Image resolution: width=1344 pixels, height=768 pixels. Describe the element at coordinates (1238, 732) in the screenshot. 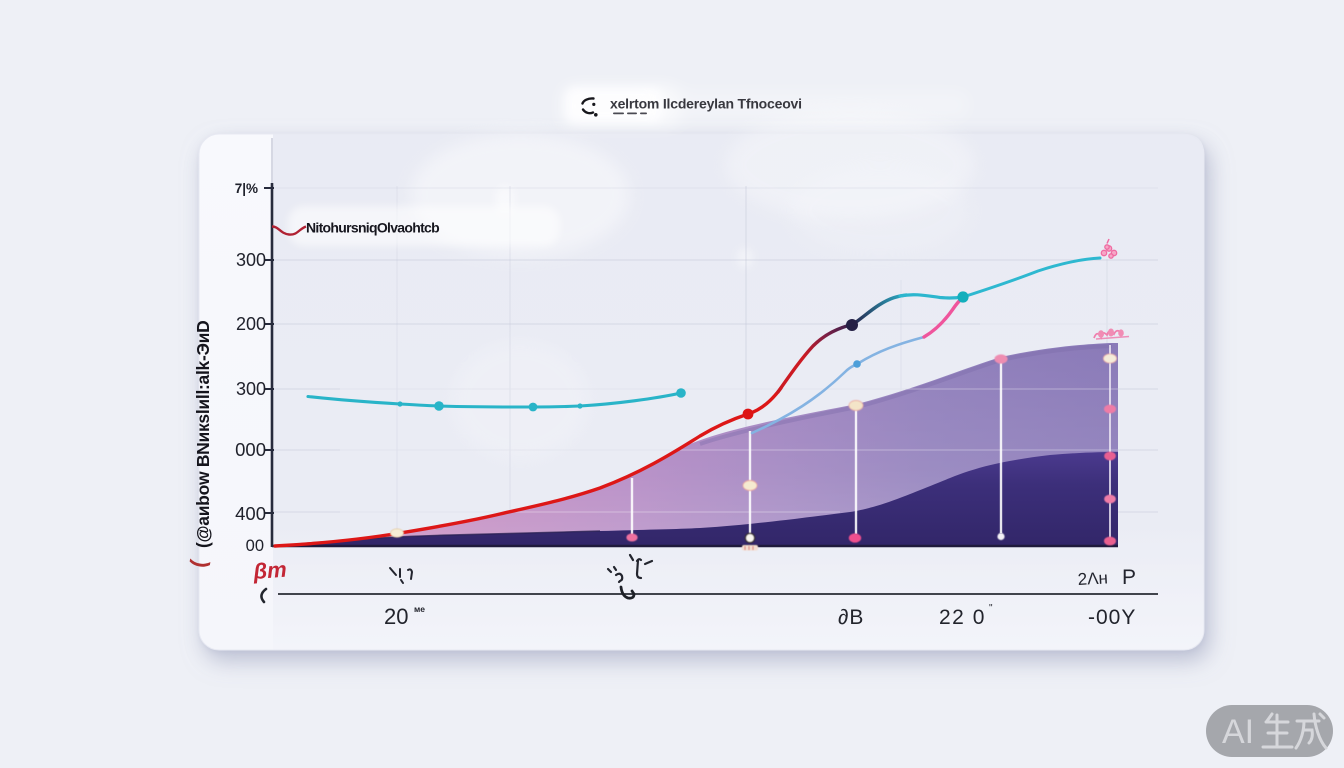

I see `svg-text: AI` at that location.